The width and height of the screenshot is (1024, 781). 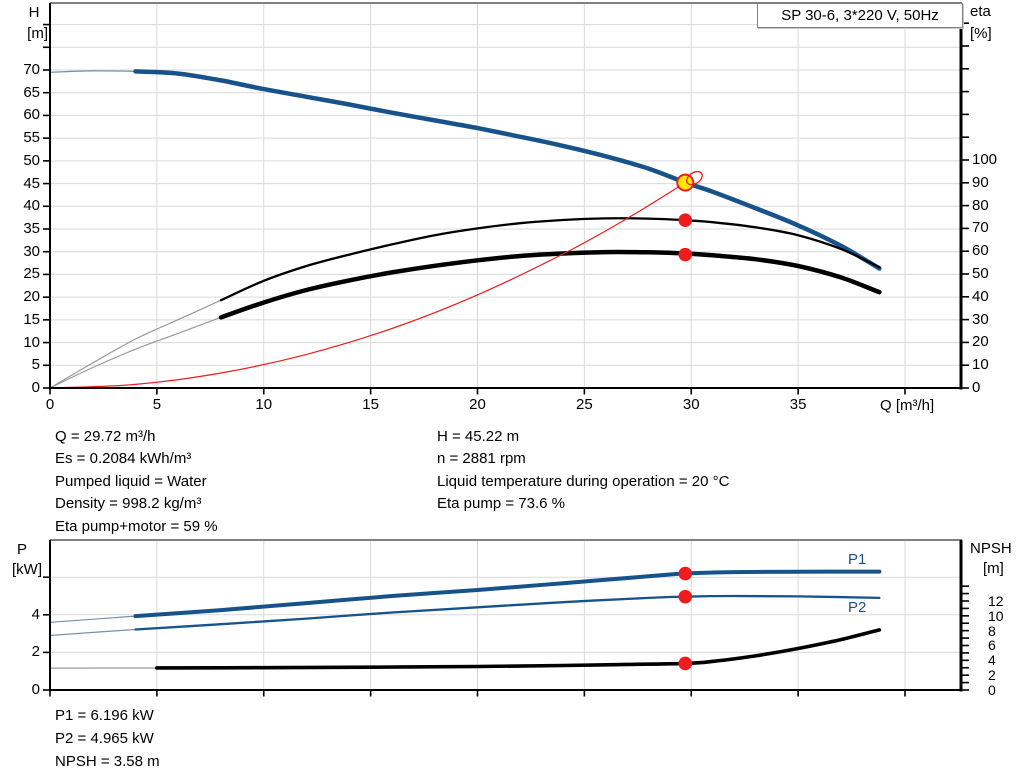 What do you see at coordinates (980, 228) in the screenshot?
I see `eta-tick-label: 70` at bounding box center [980, 228].